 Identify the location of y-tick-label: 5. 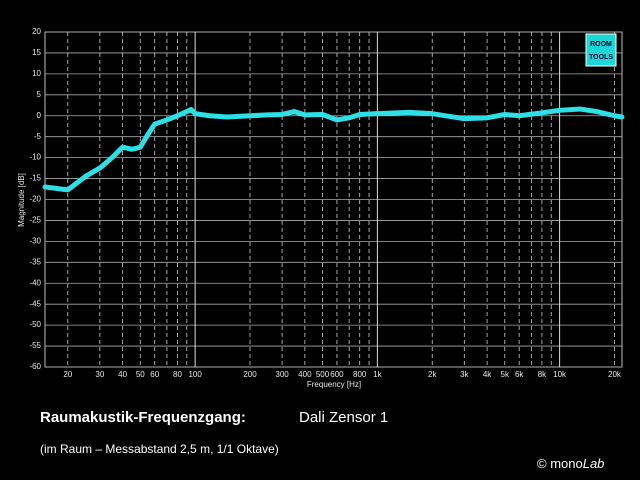
(39, 94).